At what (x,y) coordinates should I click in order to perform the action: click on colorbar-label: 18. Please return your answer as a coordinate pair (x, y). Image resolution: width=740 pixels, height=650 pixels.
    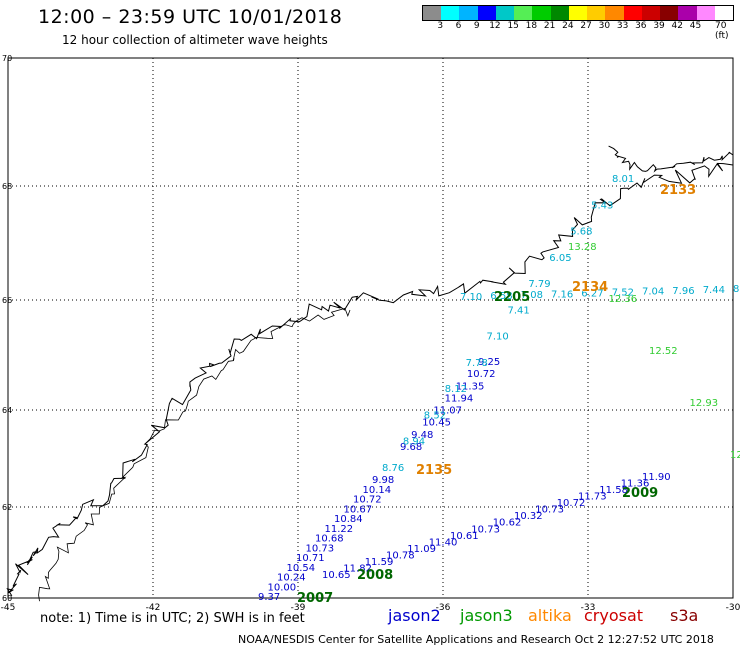
    Looking at the image, I should click on (531, 26).